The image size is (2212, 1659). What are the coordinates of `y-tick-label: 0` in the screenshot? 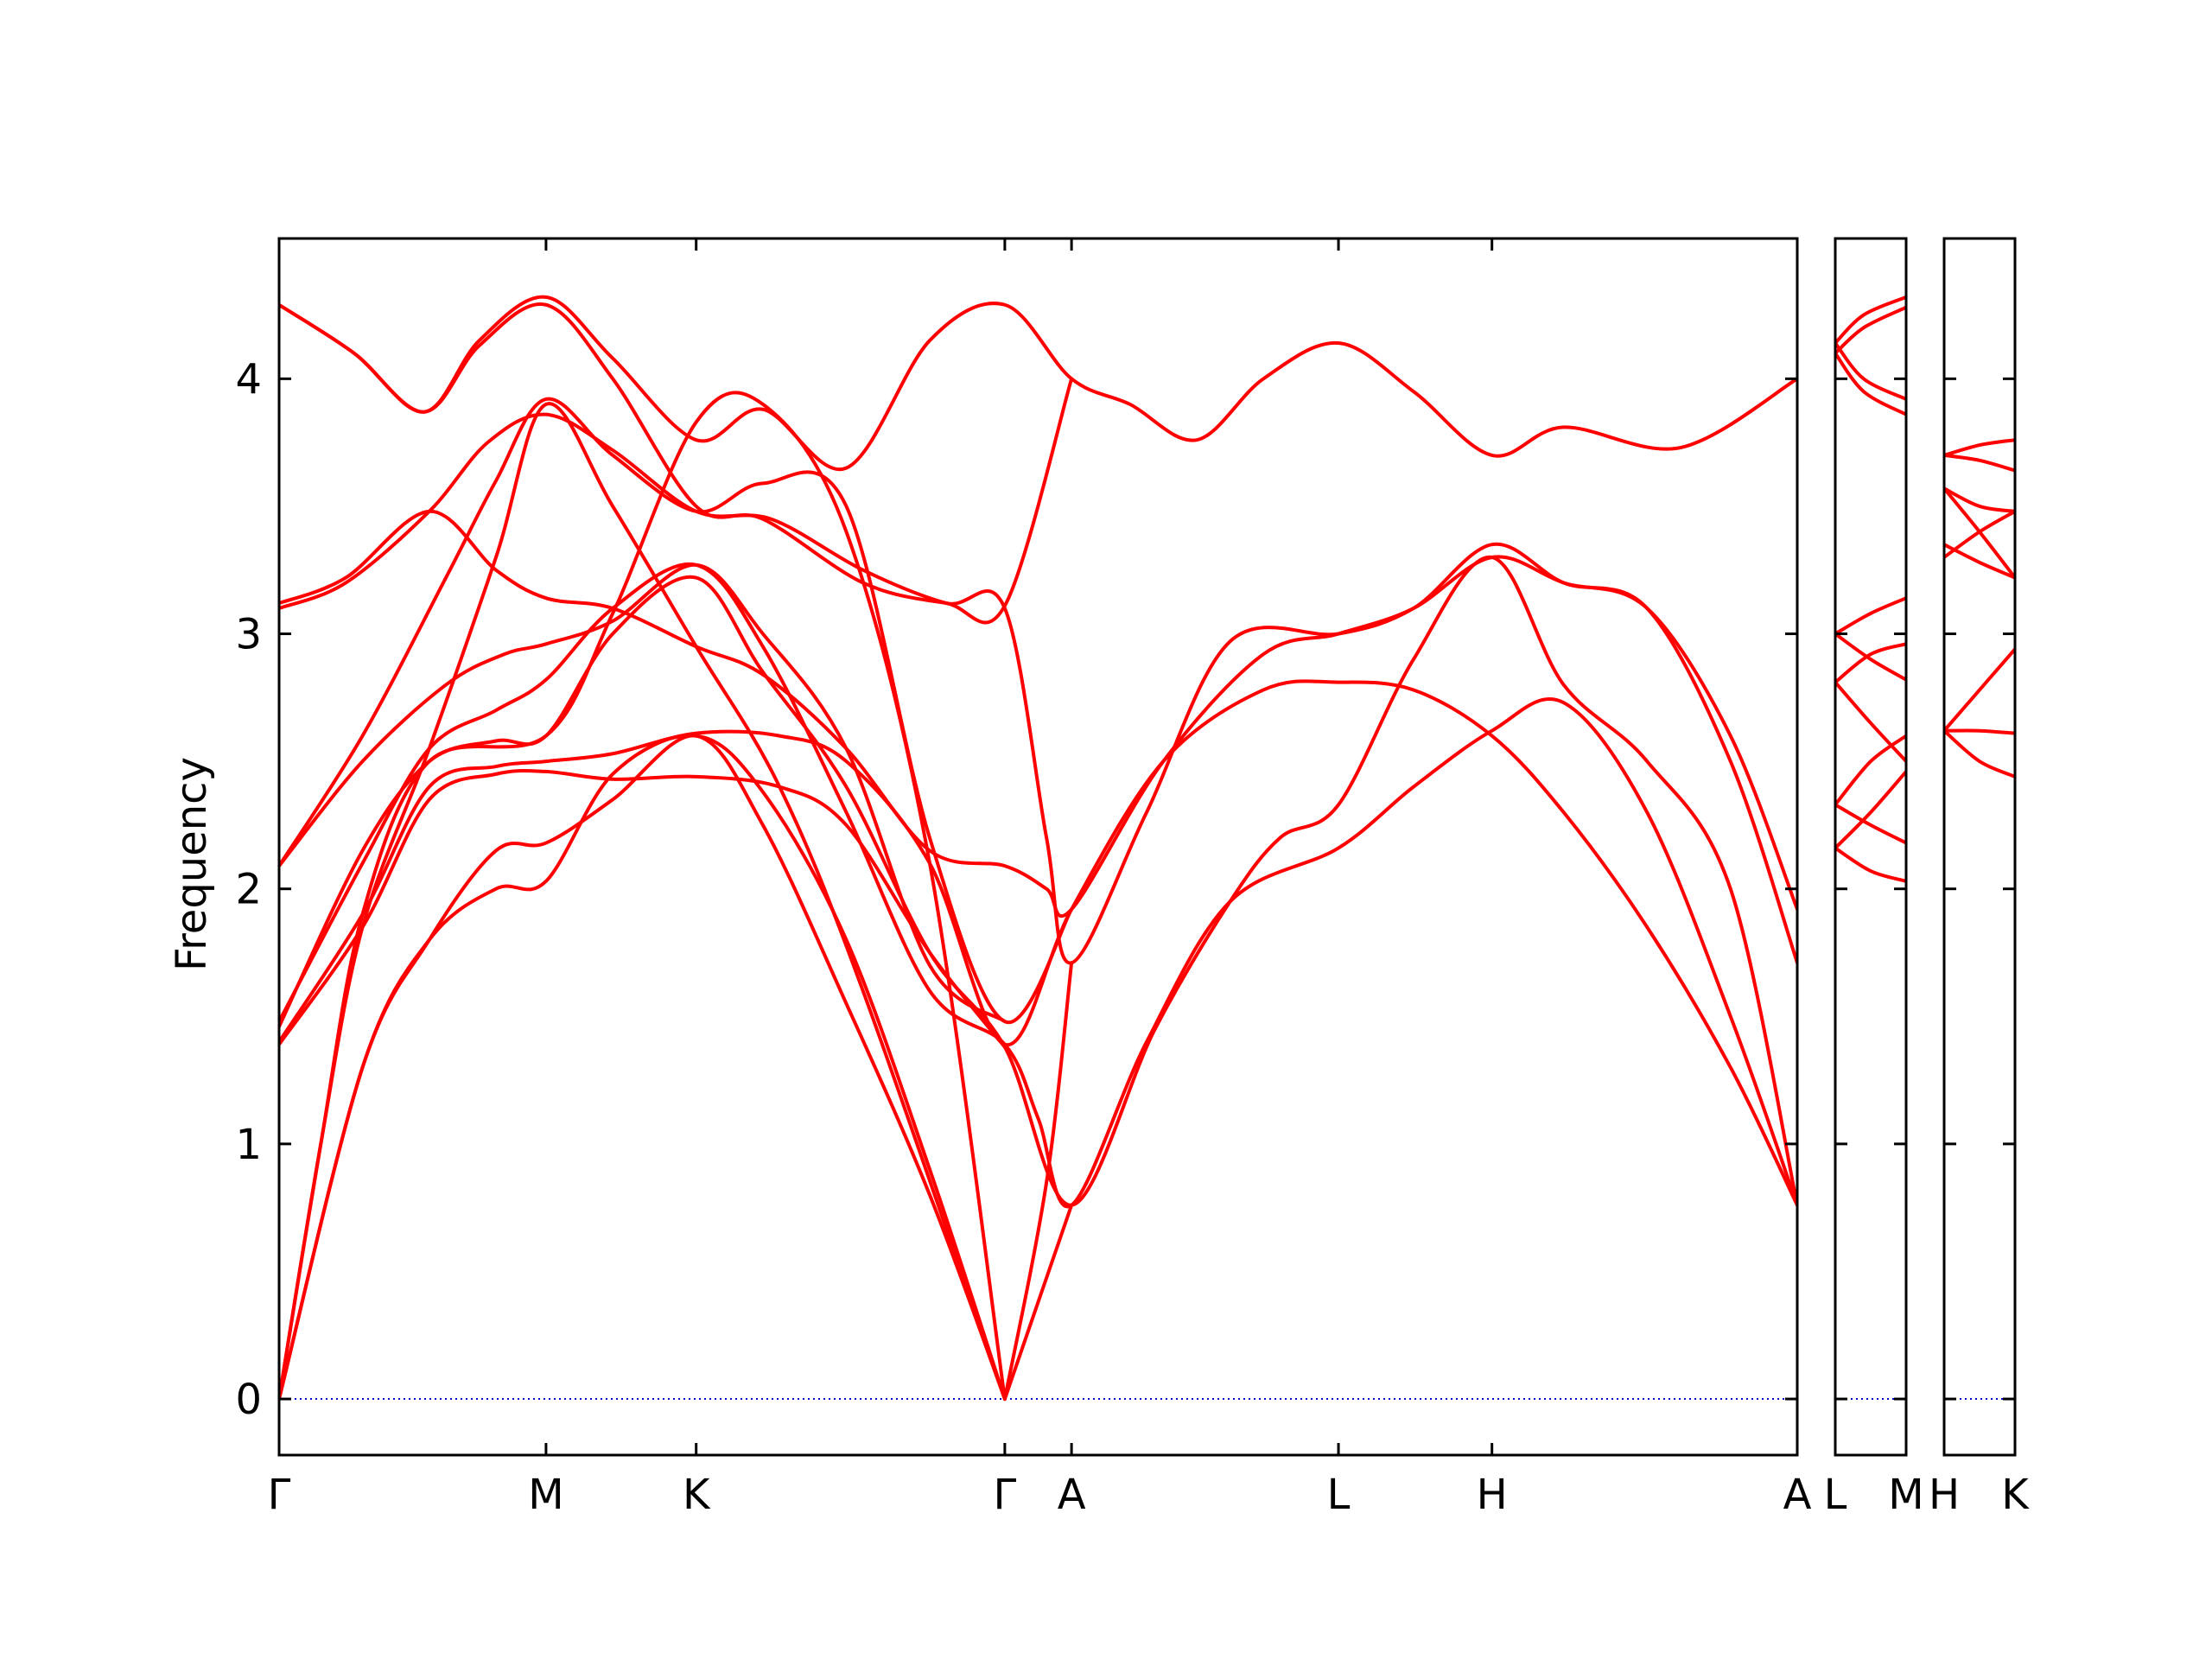 It's located at (248, 1400).